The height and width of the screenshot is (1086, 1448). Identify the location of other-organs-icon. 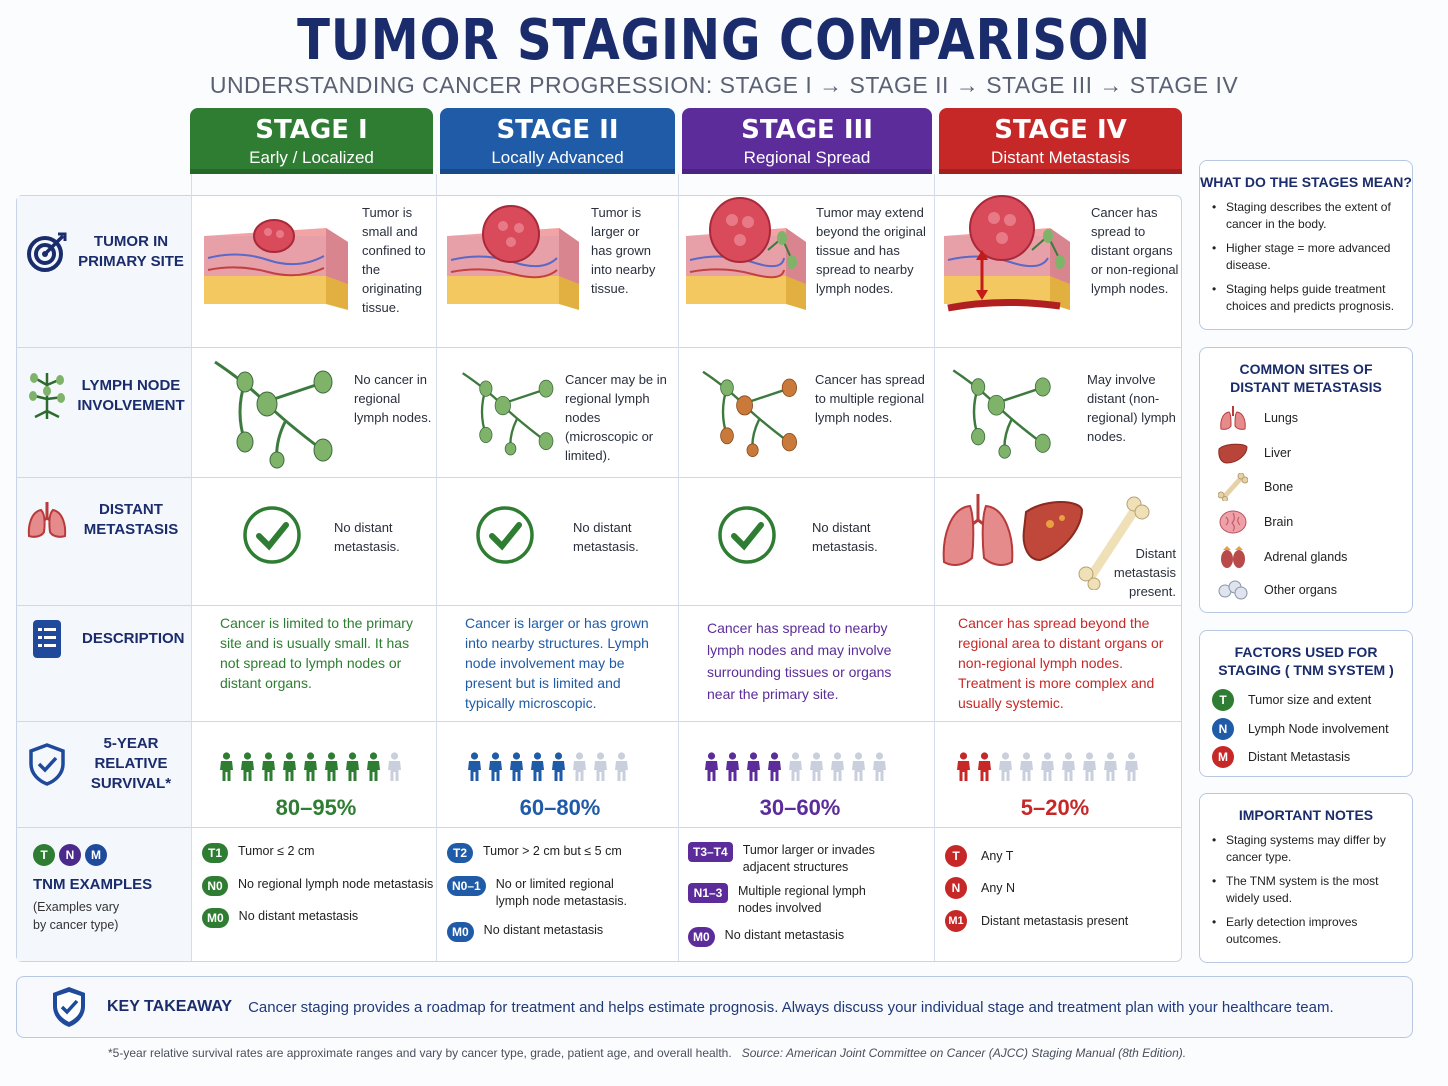
(1233, 590).